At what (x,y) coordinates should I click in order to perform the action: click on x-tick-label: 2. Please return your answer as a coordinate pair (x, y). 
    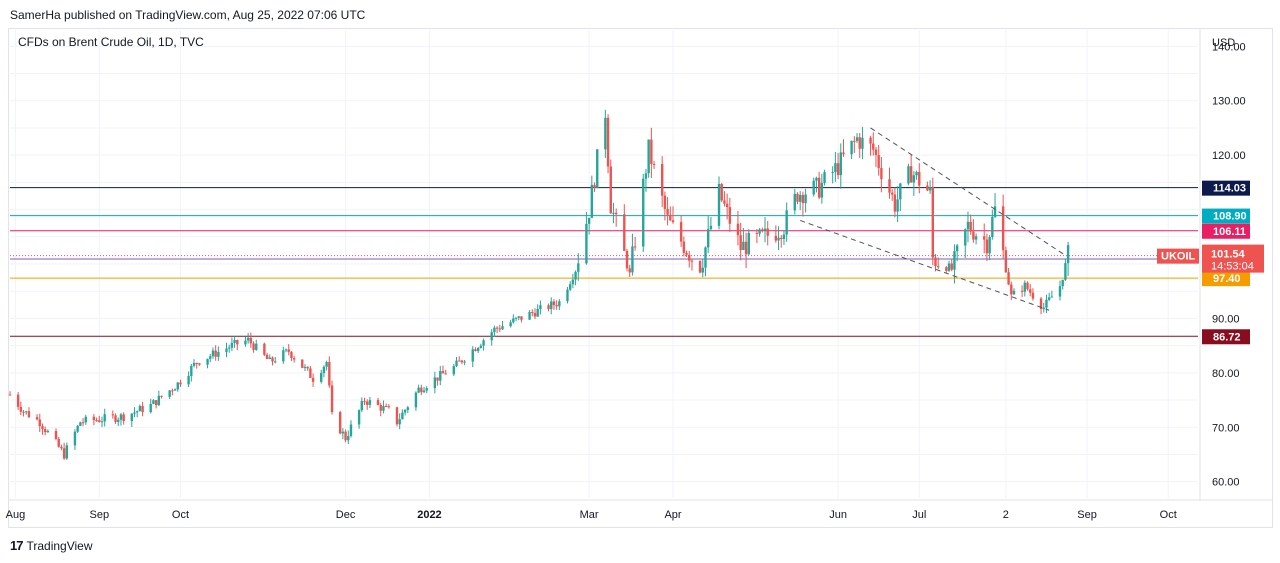
    Looking at the image, I should click on (1006, 515).